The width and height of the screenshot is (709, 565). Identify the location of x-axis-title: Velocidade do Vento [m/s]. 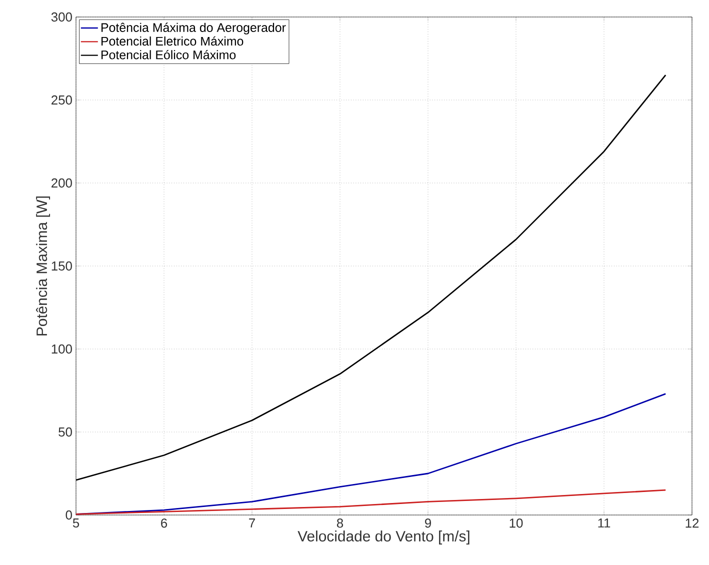
(384, 537).